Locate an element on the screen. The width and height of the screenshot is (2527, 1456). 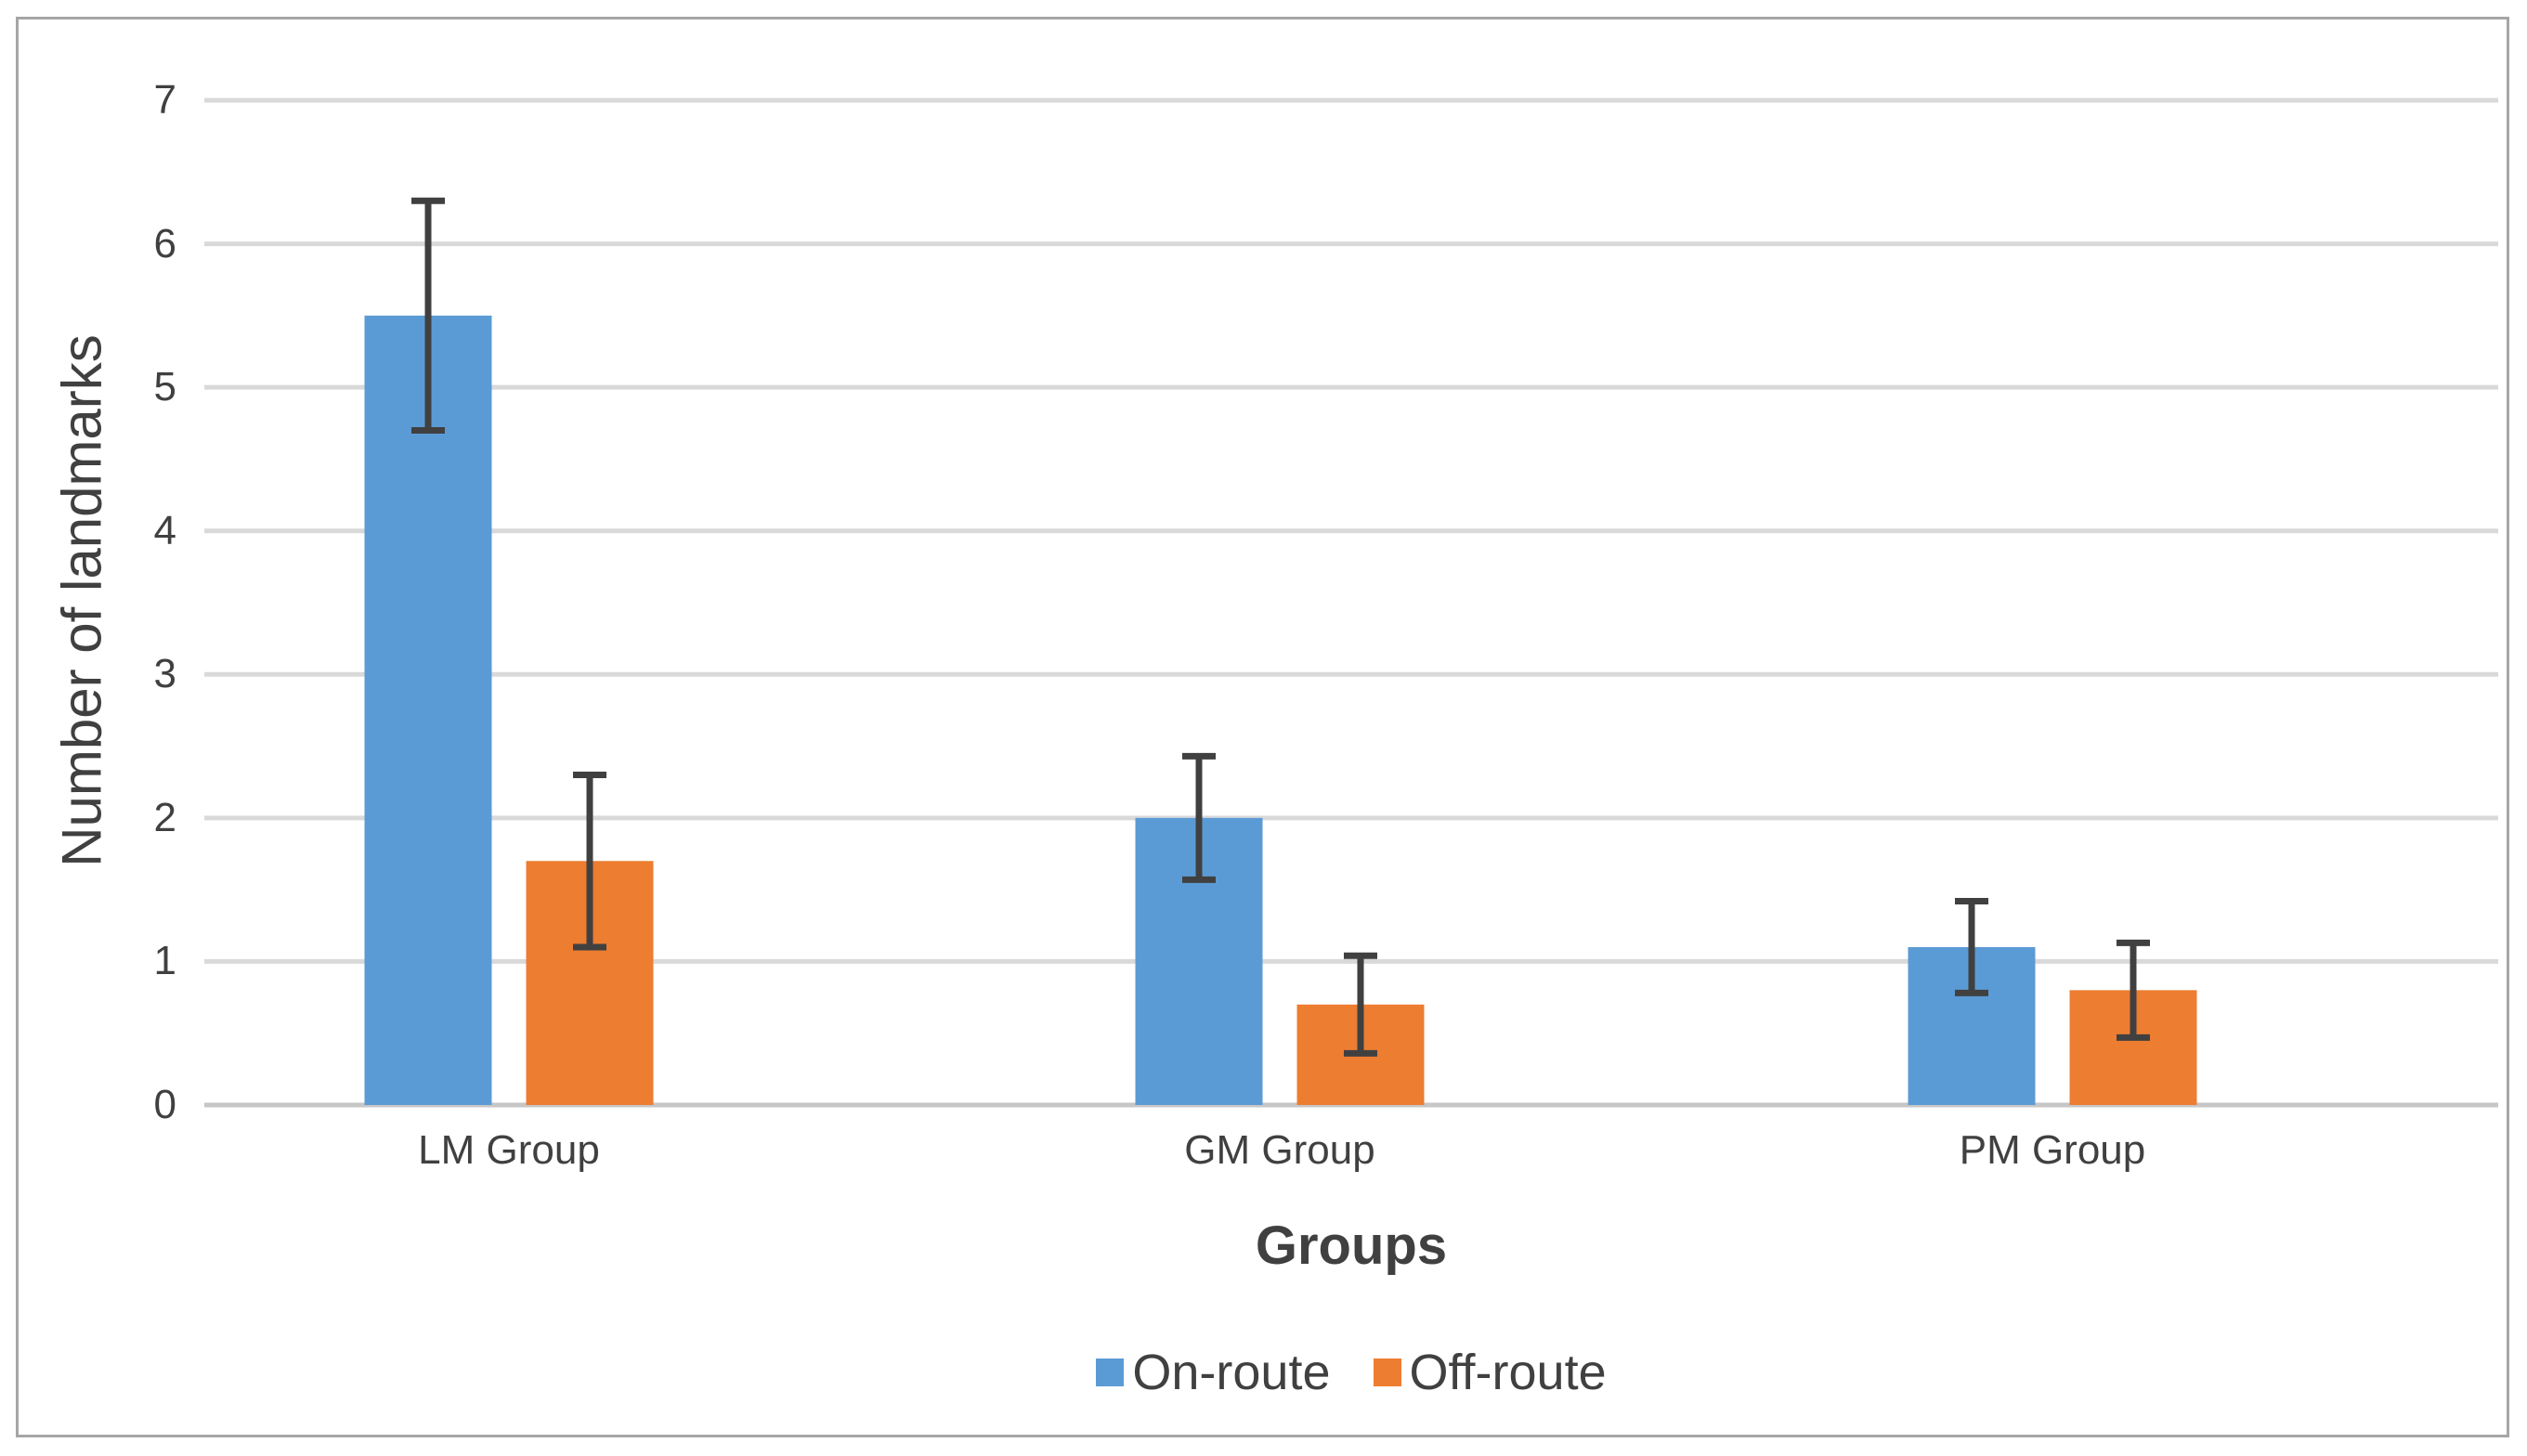
y-tick-label: 6 is located at coordinates (165, 243).